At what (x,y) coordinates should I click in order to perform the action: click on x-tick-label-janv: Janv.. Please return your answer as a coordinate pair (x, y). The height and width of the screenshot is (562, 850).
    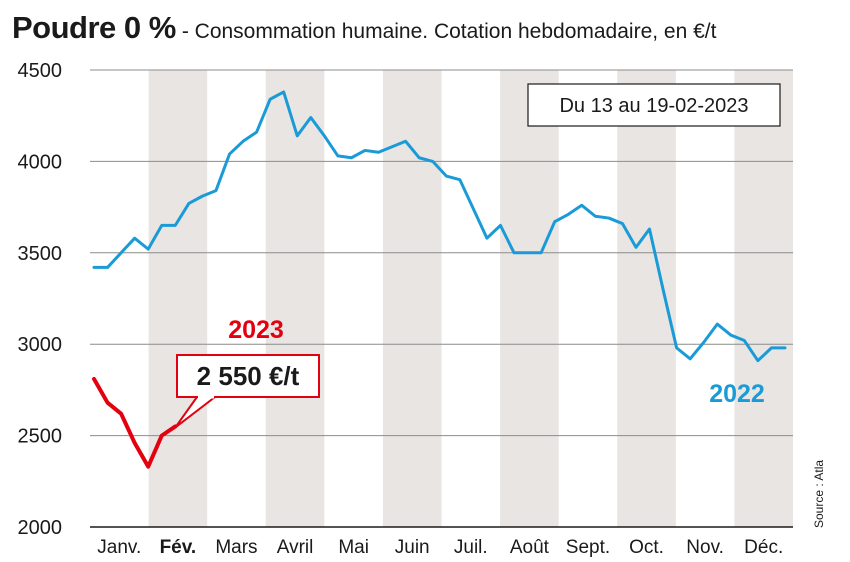
    Looking at the image, I should click on (119, 547).